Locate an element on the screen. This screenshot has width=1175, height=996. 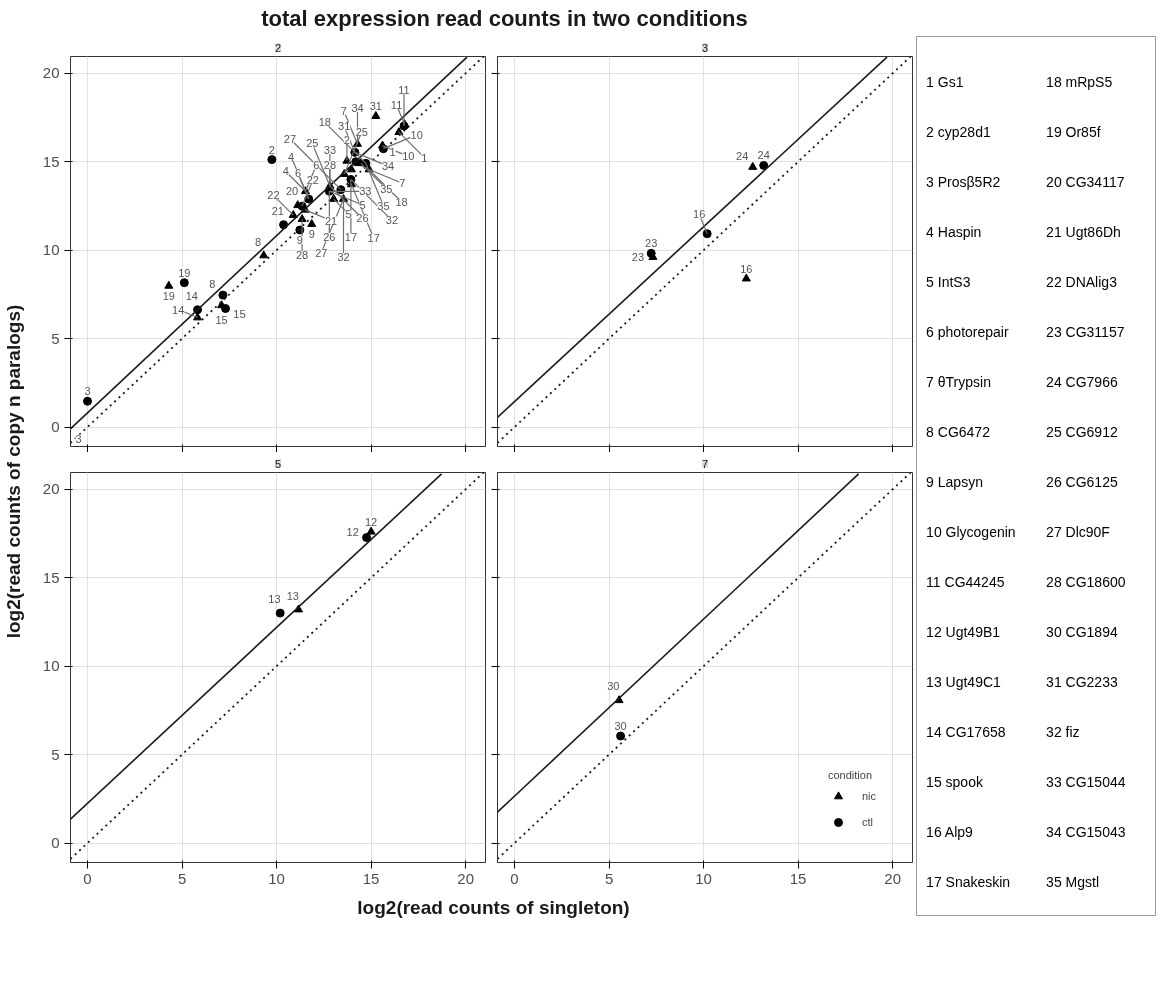
text: 25 CG6912 is located at coordinates (1082, 431).